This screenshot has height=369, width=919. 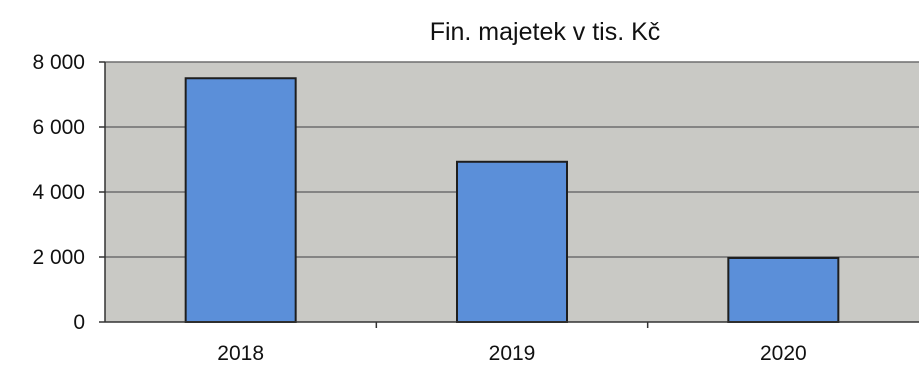 What do you see at coordinates (58, 257) in the screenshot?
I see `y-tick-label: 2 000` at bounding box center [58, 257].